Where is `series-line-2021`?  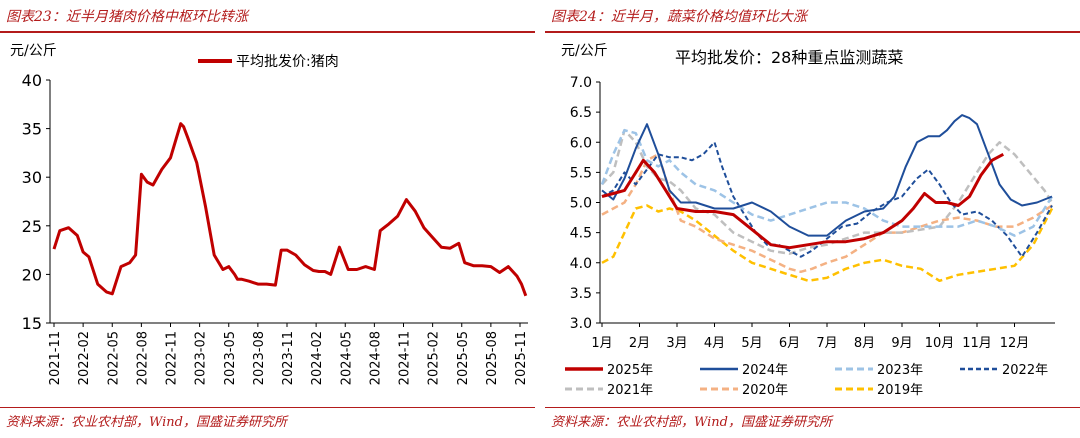
series-line-2021 is located at coordinates (827, 191).